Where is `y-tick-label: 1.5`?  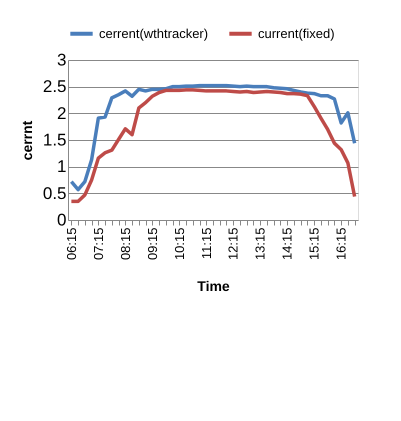
y-tick-label: 1.5 is located at coordinates (54, 140).